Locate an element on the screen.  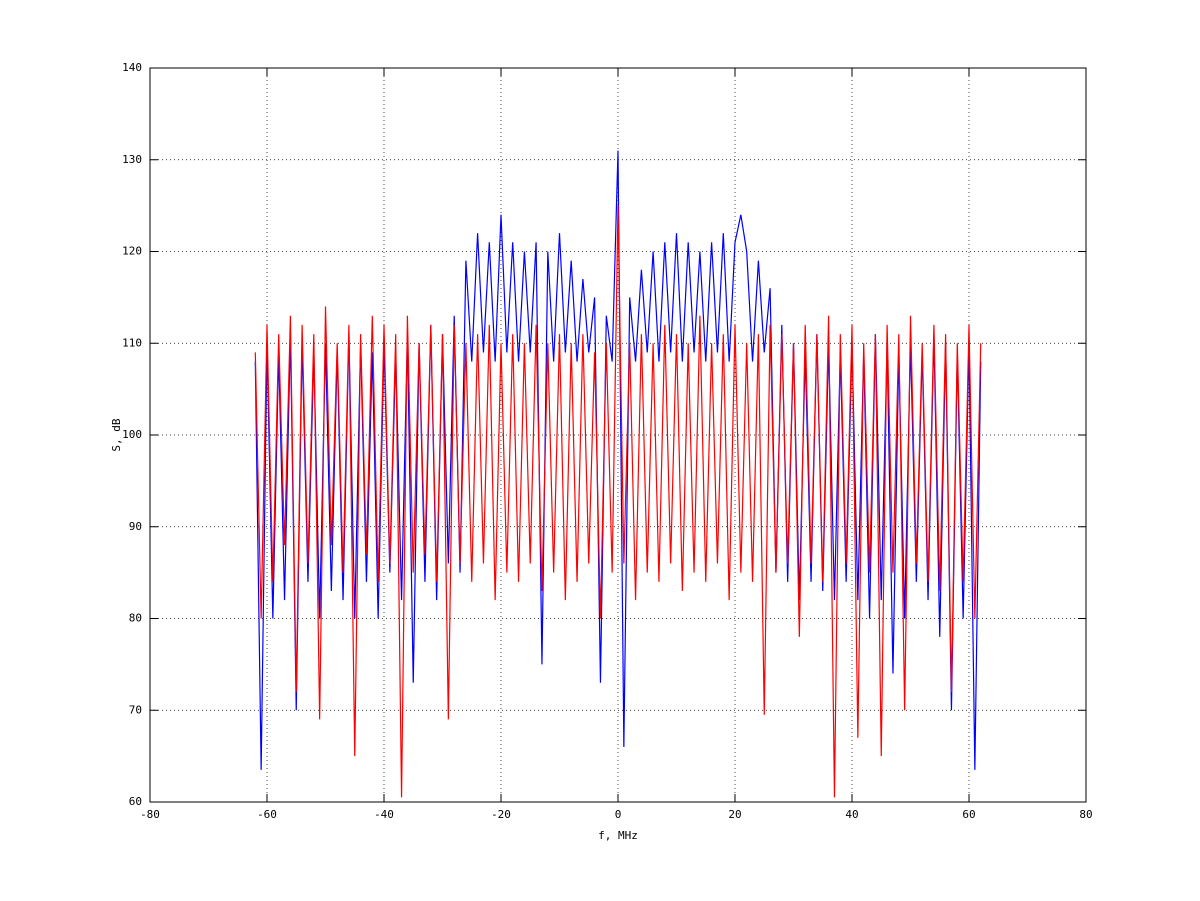
y-tick-label: 110 is located at coordinates (132, 342).